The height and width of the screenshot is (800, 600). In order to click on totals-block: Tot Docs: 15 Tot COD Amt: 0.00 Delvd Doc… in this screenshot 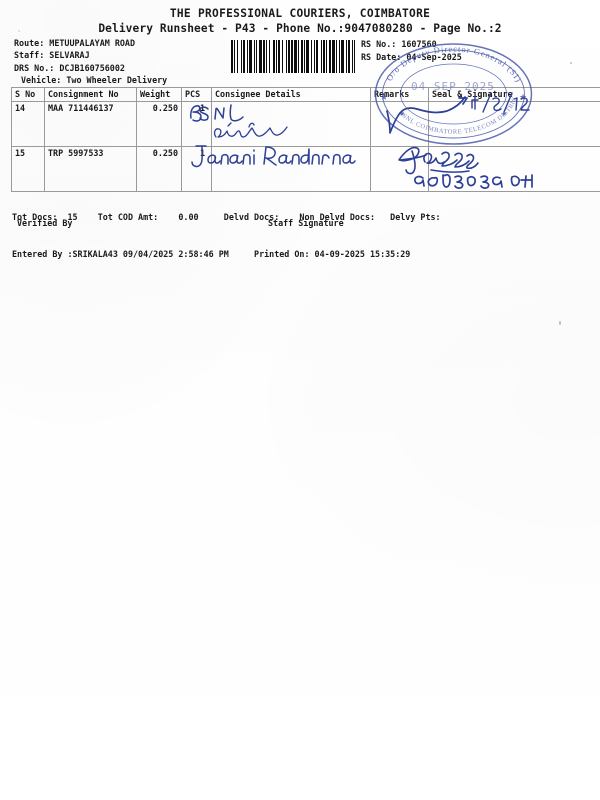, I will do `click(226, 235)`.